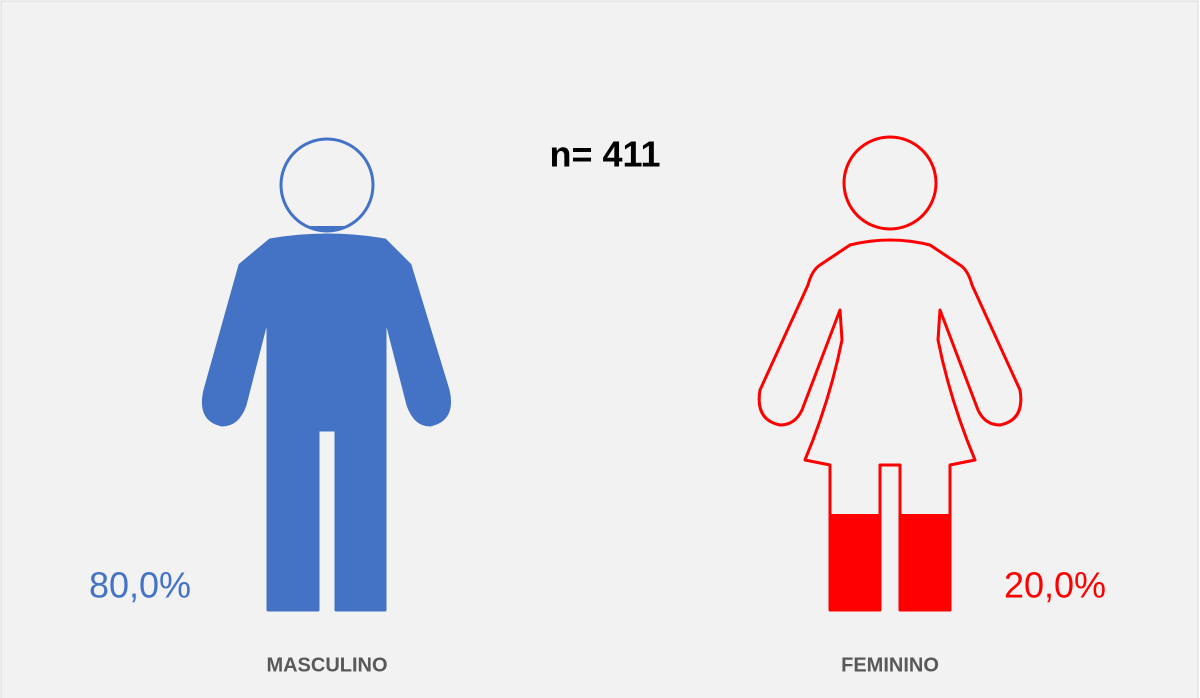  Describe the element at coordinates (1055, 585) in the screenshot. I see `value-label: 20,0%` at that location.